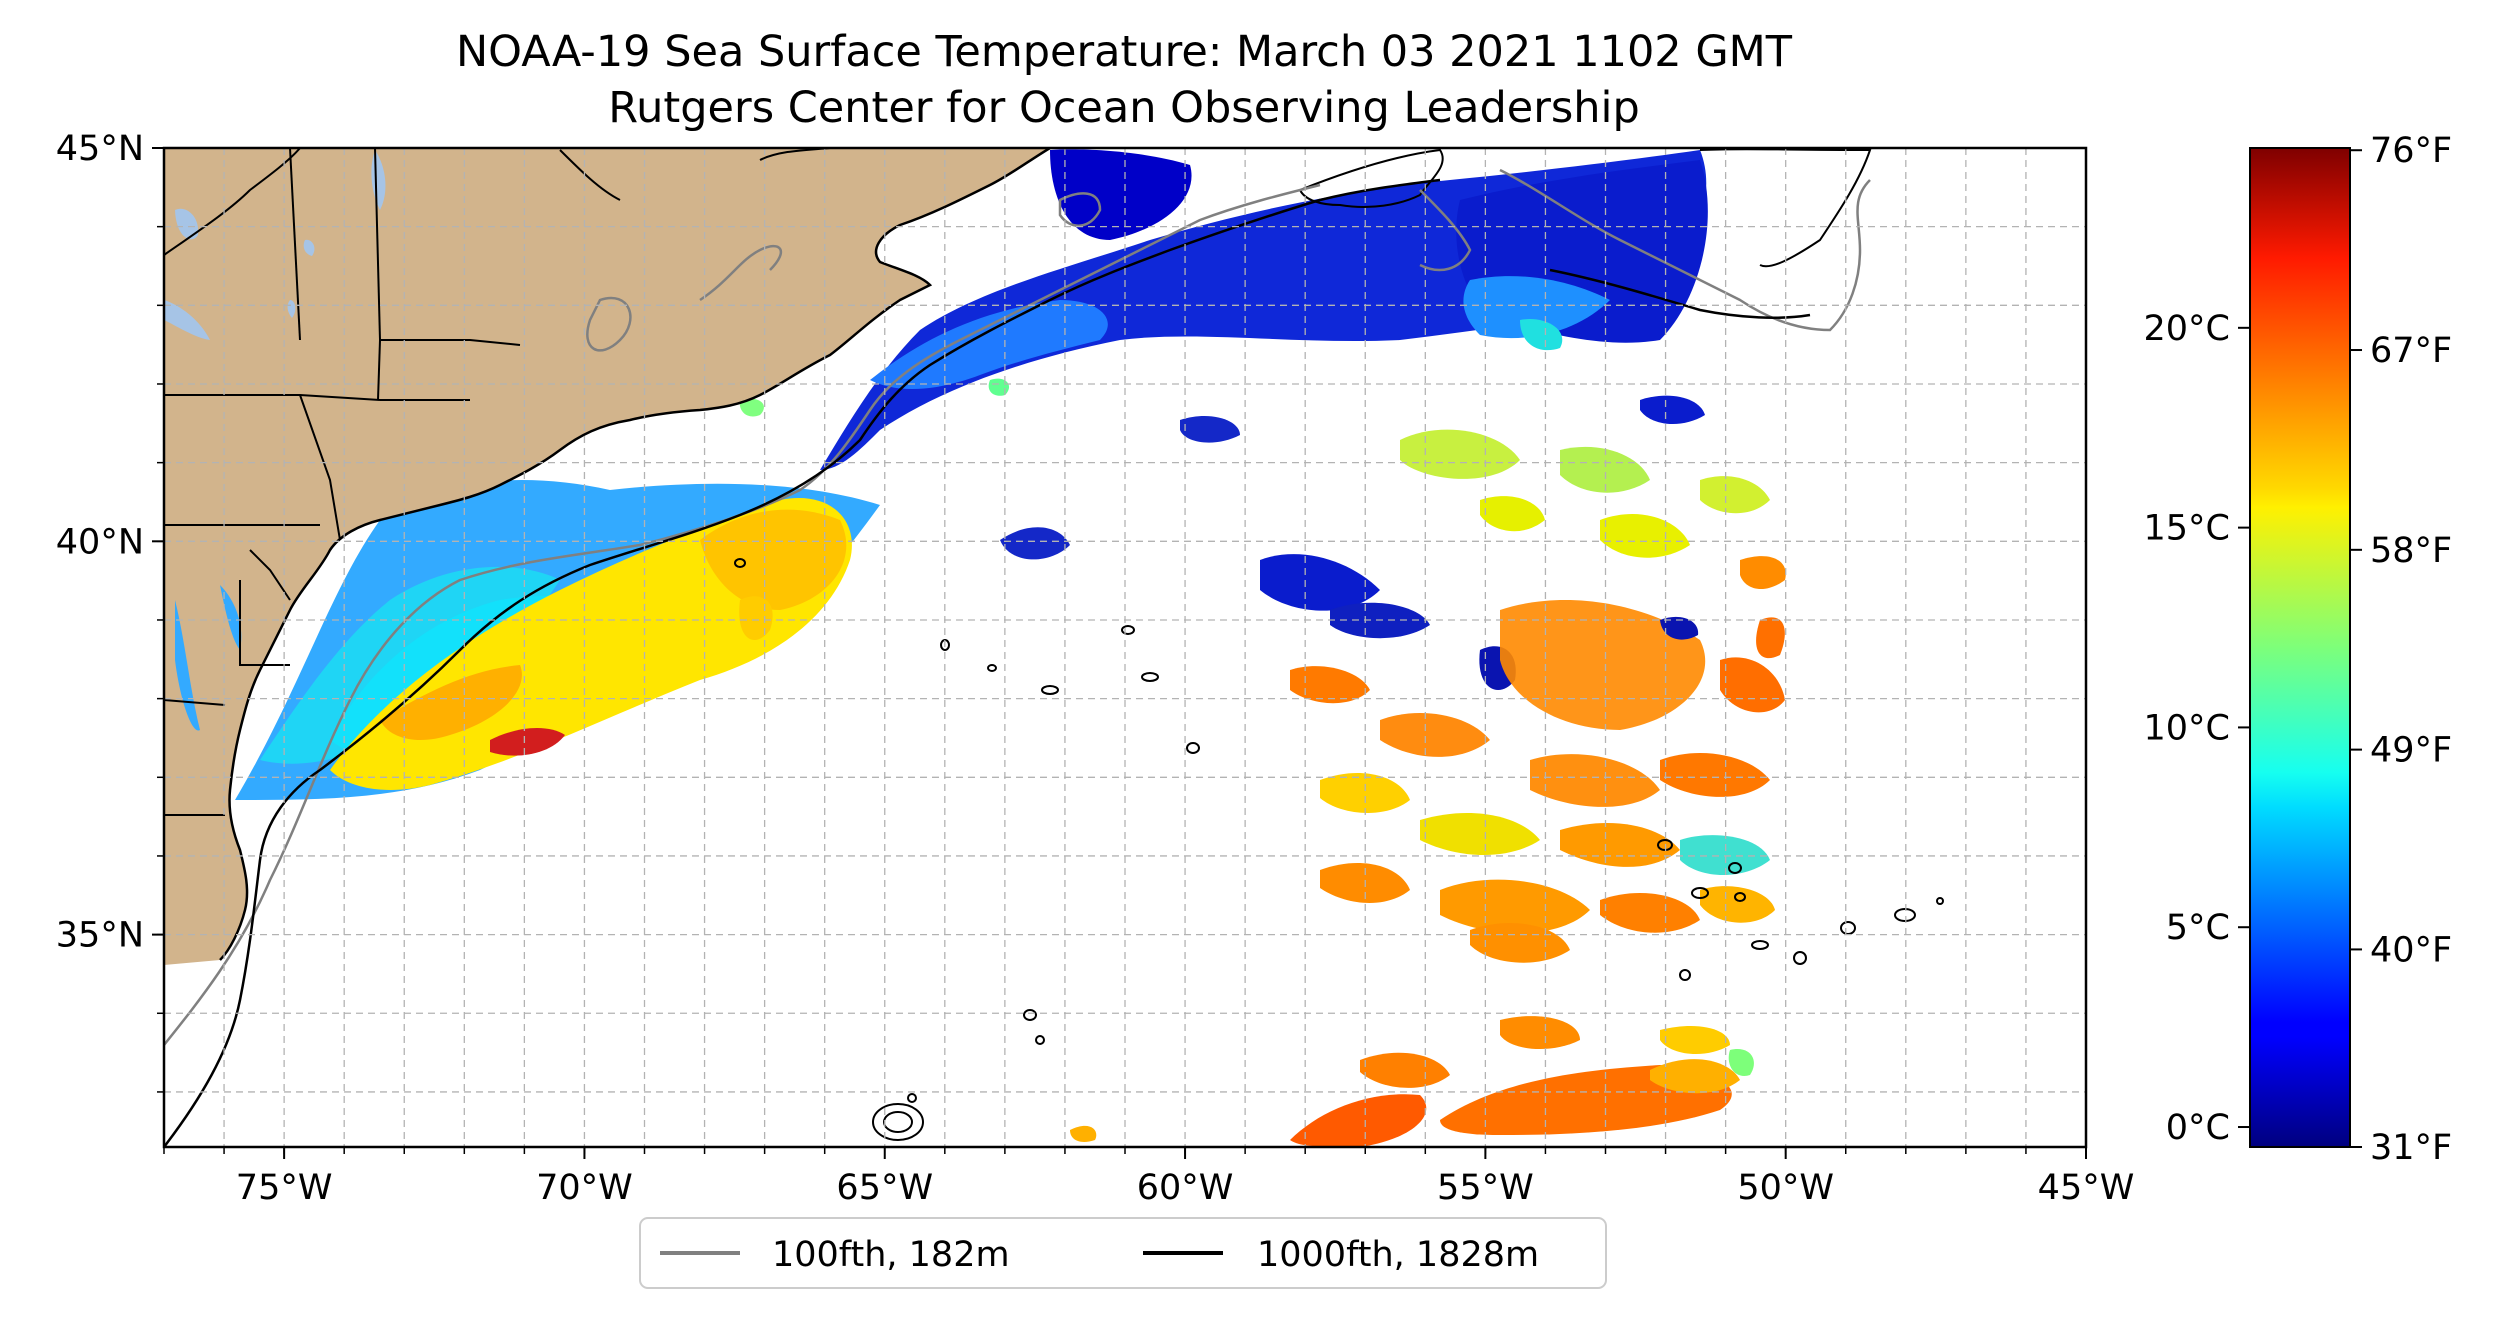 Image resolution: width=2502 pixels, height=1318 pixels. I want to click on fahrenheit-tick-label: 49°F, so click(2411, 751).